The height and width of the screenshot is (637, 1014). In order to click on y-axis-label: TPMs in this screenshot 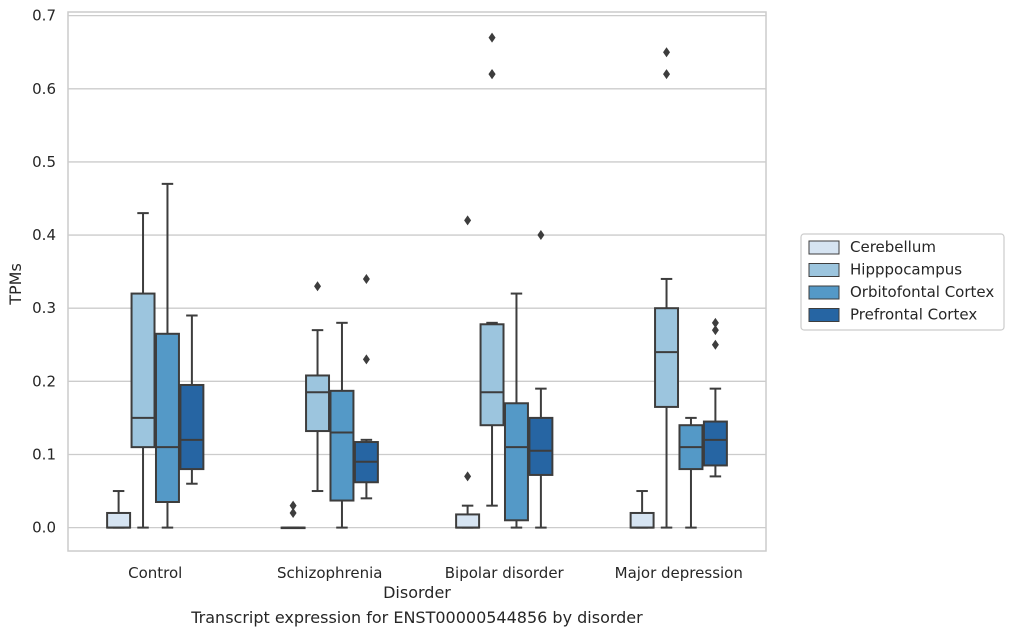, I will do `click(15, 284)`.